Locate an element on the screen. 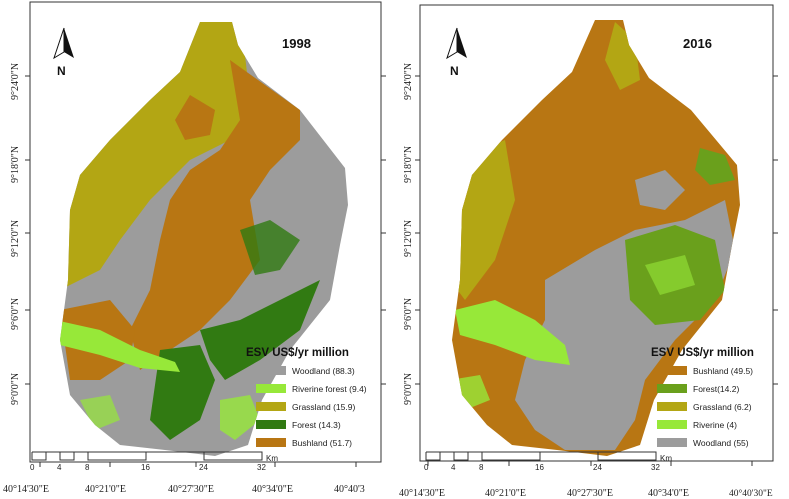 Image resolution: width=789 pixels, height=499 pixels. map-year: 1998 is located at coordinates (296, 43).